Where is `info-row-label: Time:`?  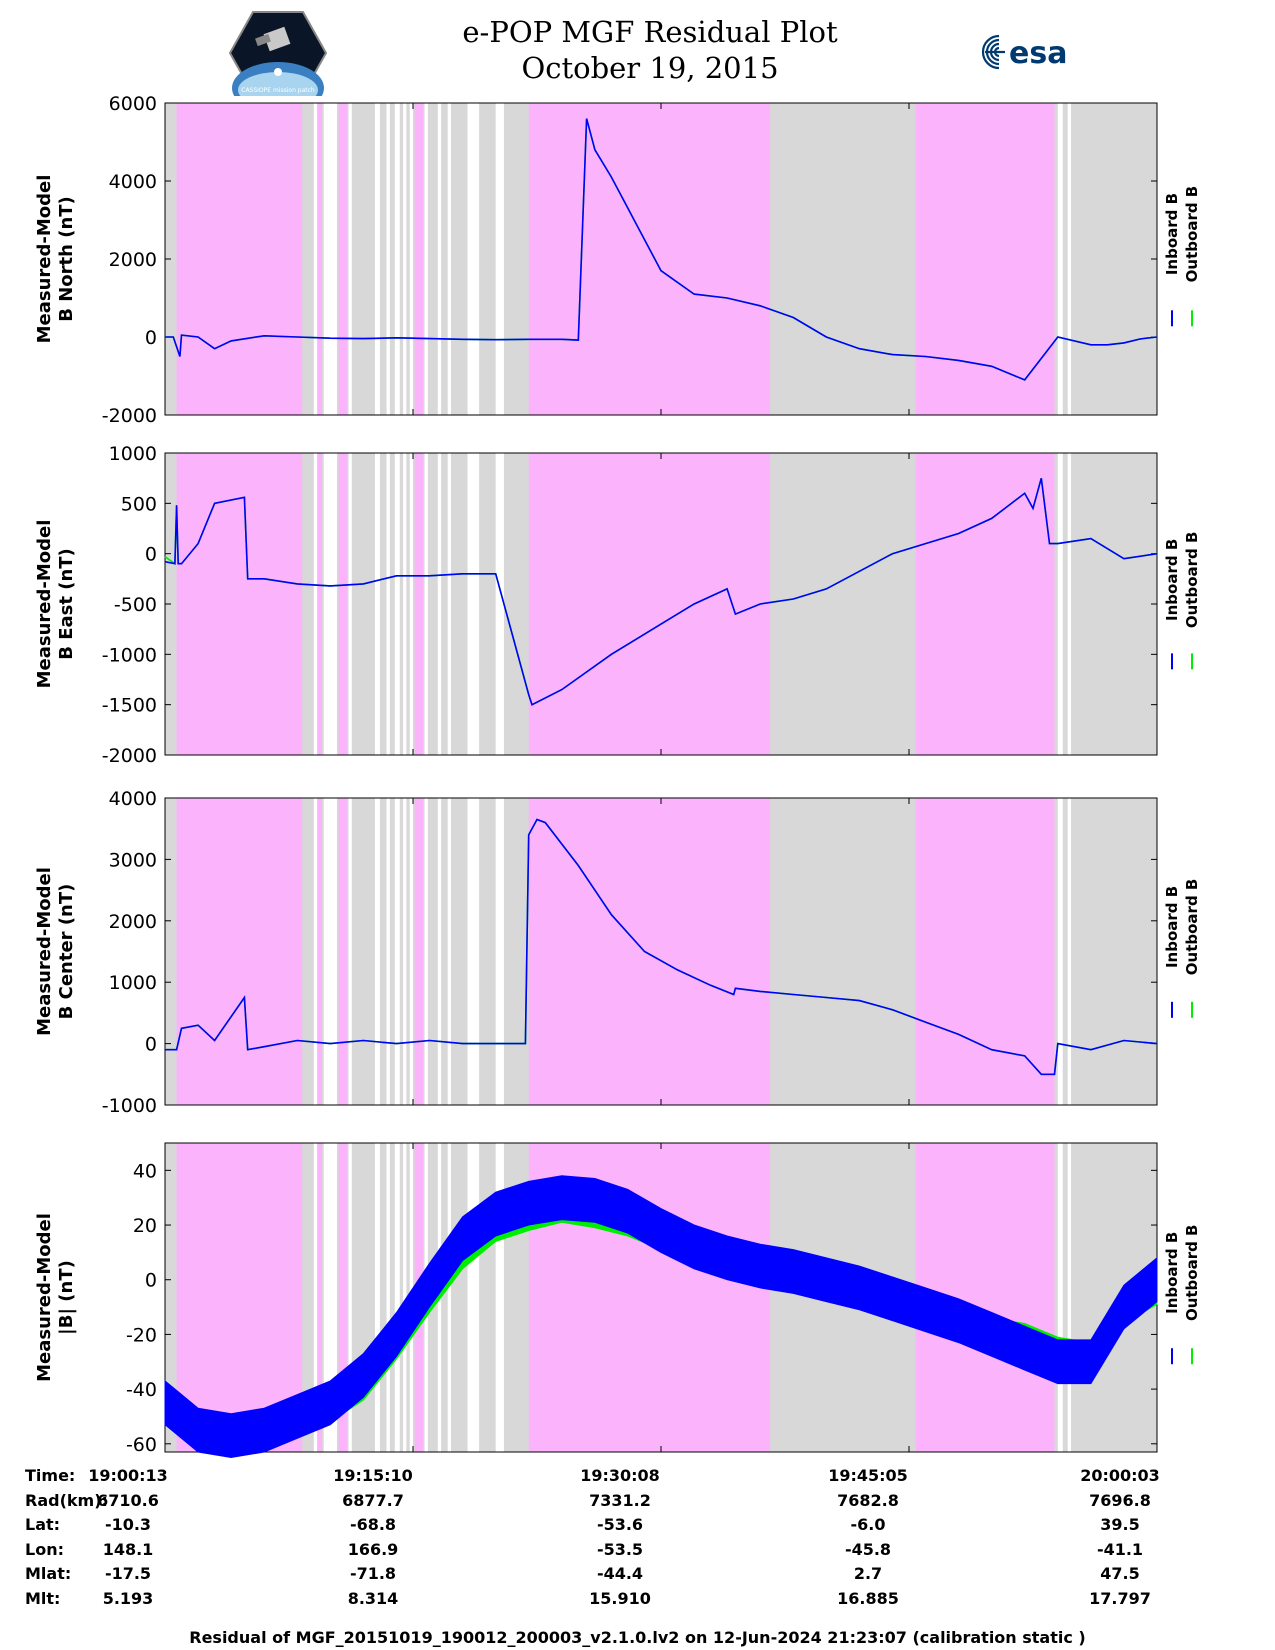
info-row-label: Time: is located at coordinates (50, 1475).